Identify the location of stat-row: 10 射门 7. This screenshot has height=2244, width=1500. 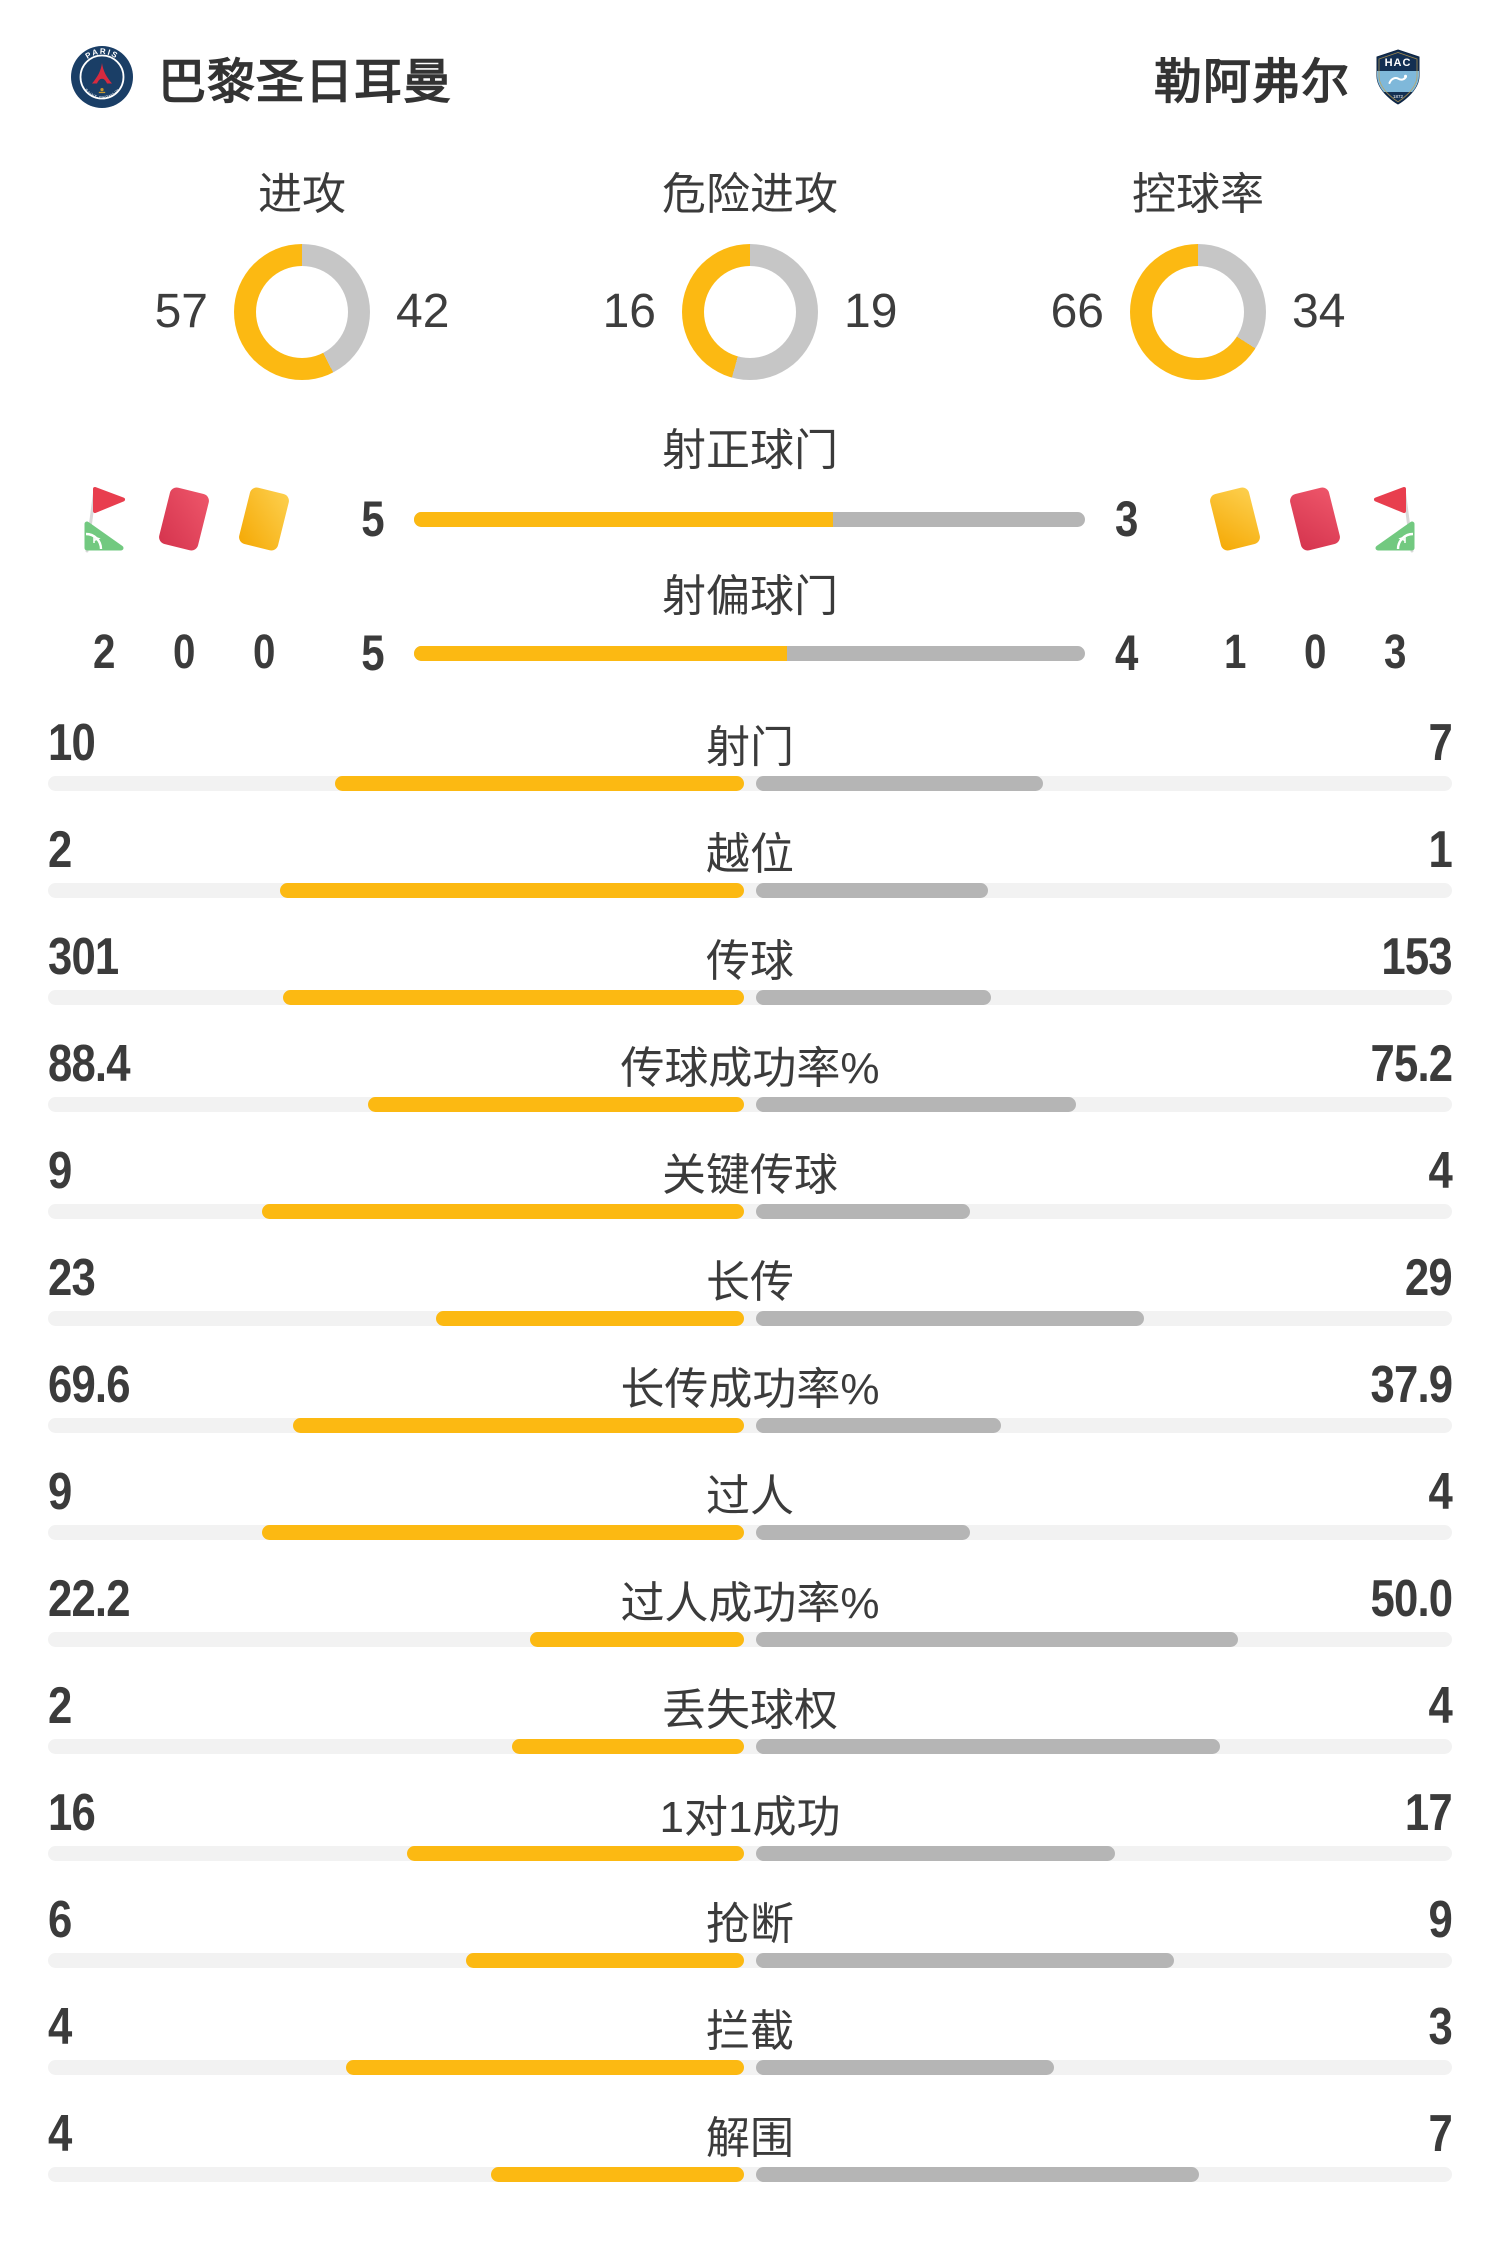
(750, 767).